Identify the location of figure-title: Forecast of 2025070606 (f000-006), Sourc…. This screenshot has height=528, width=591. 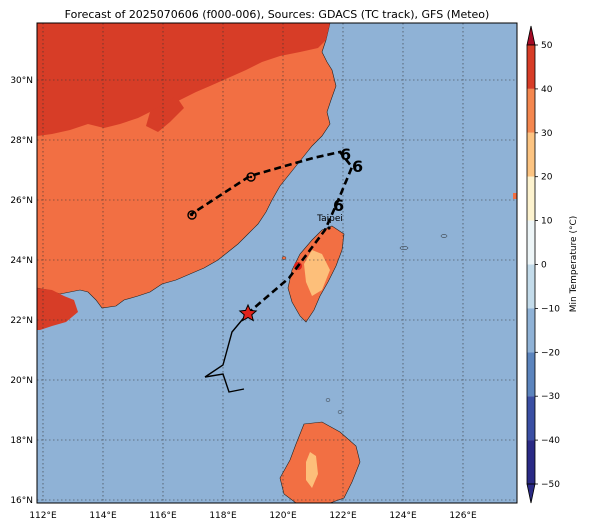
(277, 14).